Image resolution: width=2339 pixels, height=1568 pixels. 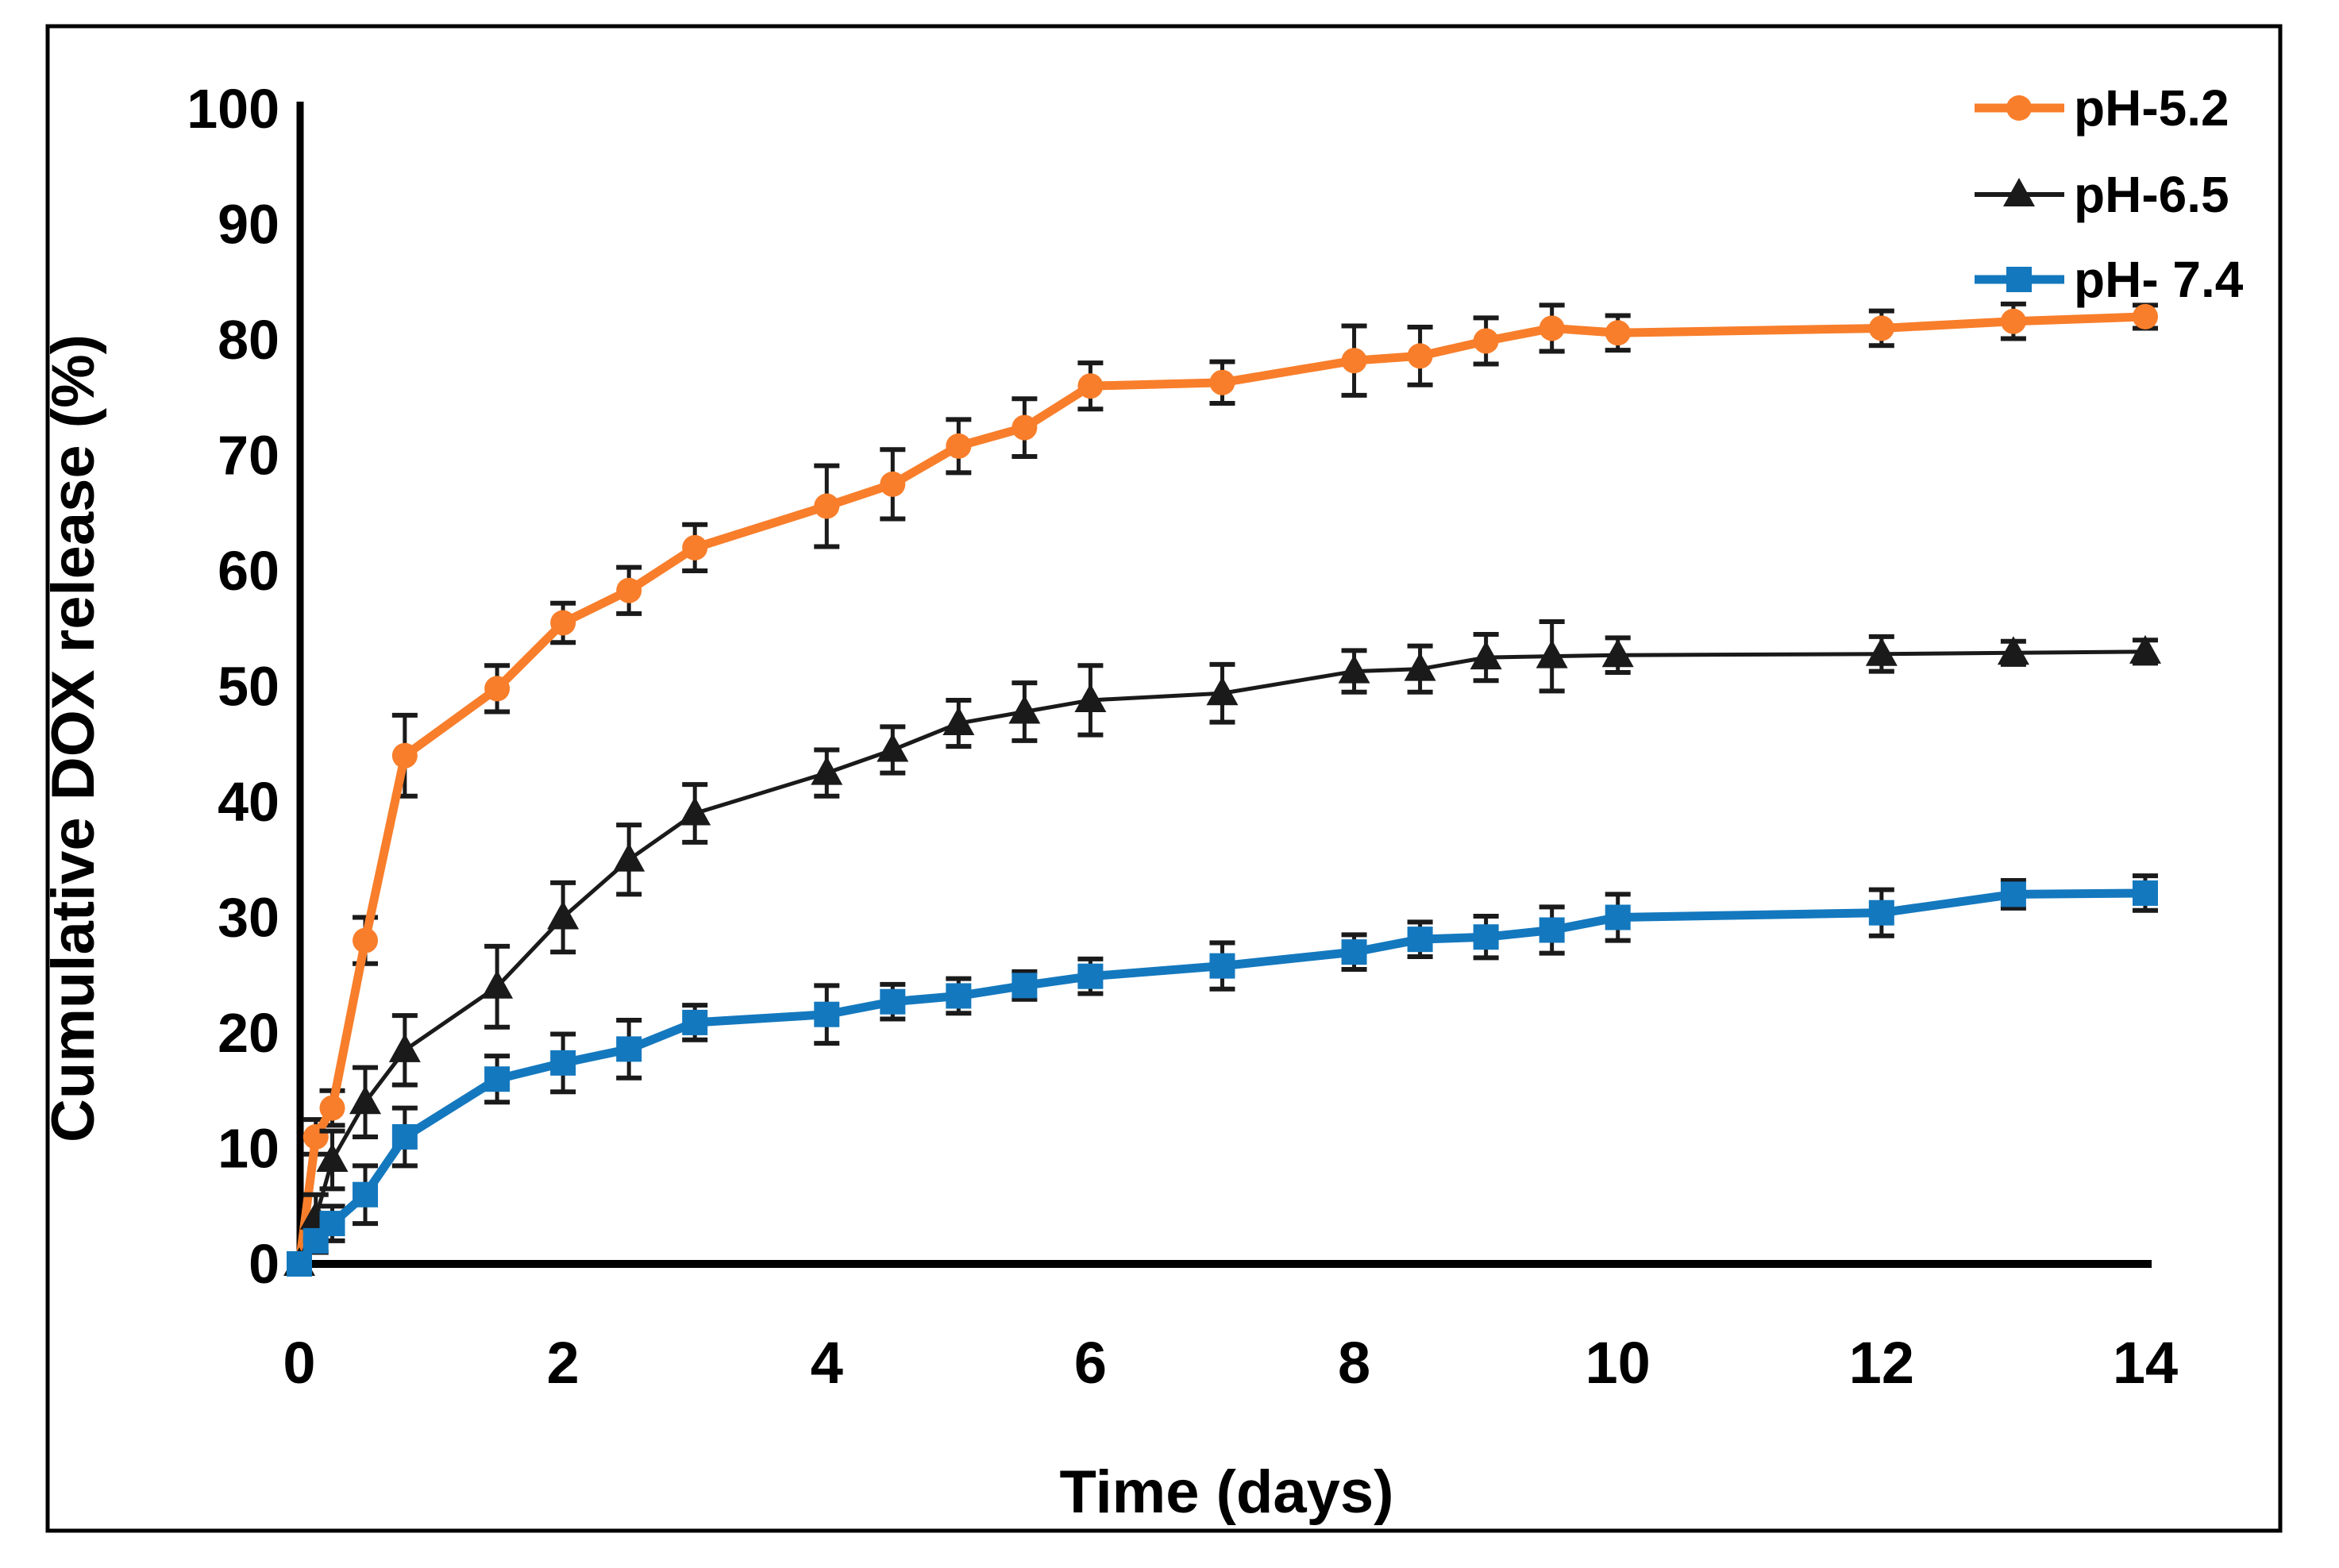 I want to click on y-tick-label: 100, so click(x=233, y=109).